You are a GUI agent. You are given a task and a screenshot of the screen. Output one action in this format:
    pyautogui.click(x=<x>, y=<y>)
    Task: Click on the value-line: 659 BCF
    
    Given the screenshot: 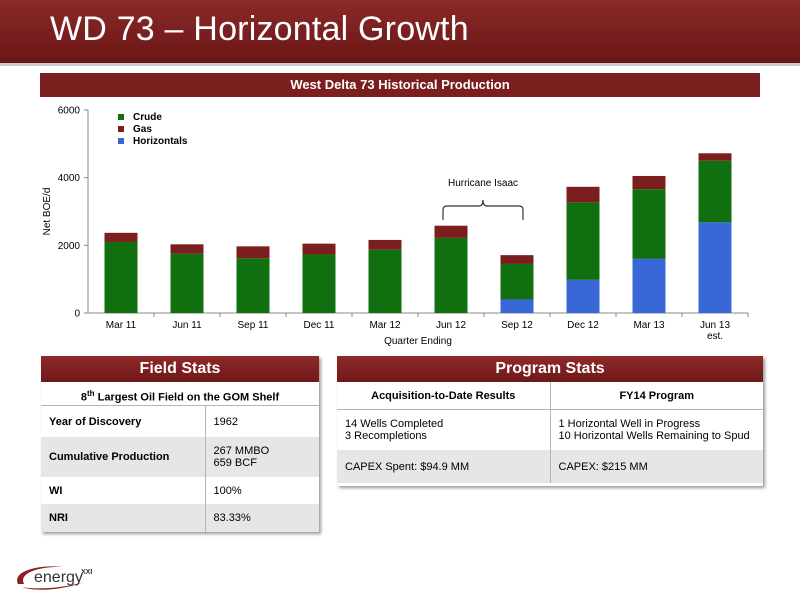 What is the action you would take?
    pyautogui.click(x=235, y=463)
    